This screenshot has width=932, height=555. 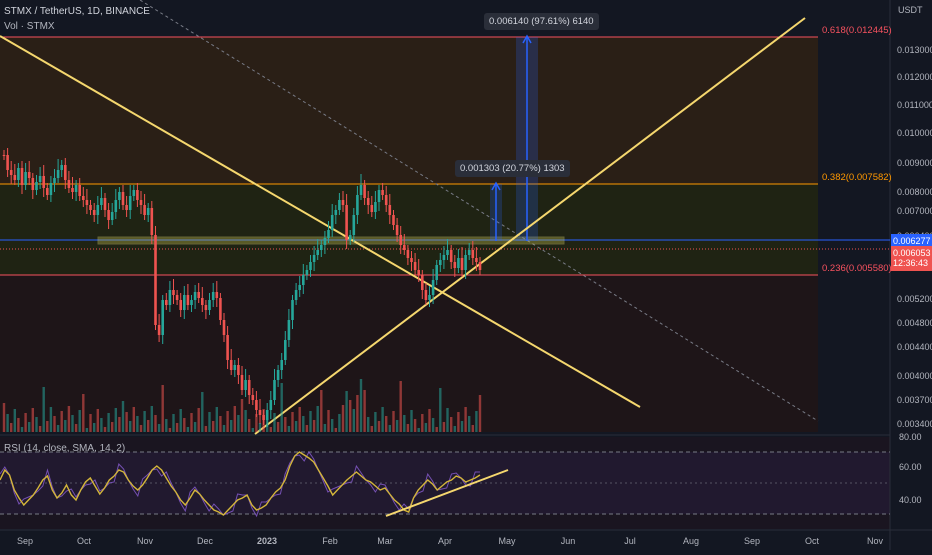 What do you see at coordinates (752, 541) in the screenshot?
I see `time-tick: Sep` at bounding box center [752, 541].